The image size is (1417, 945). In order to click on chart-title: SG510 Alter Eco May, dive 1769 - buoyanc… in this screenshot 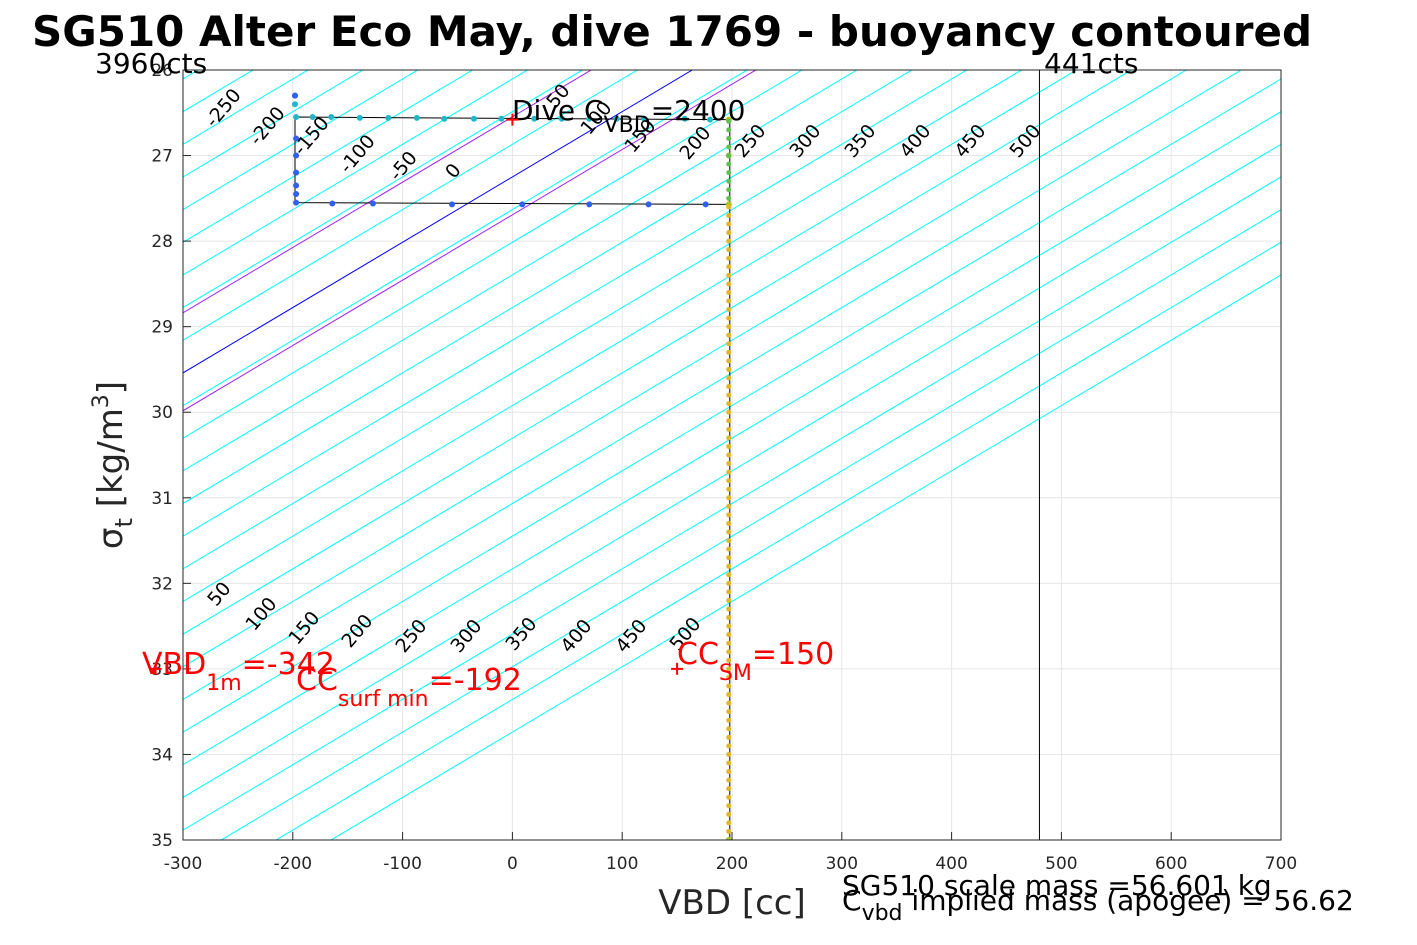, I will do `click(672, 31)`.